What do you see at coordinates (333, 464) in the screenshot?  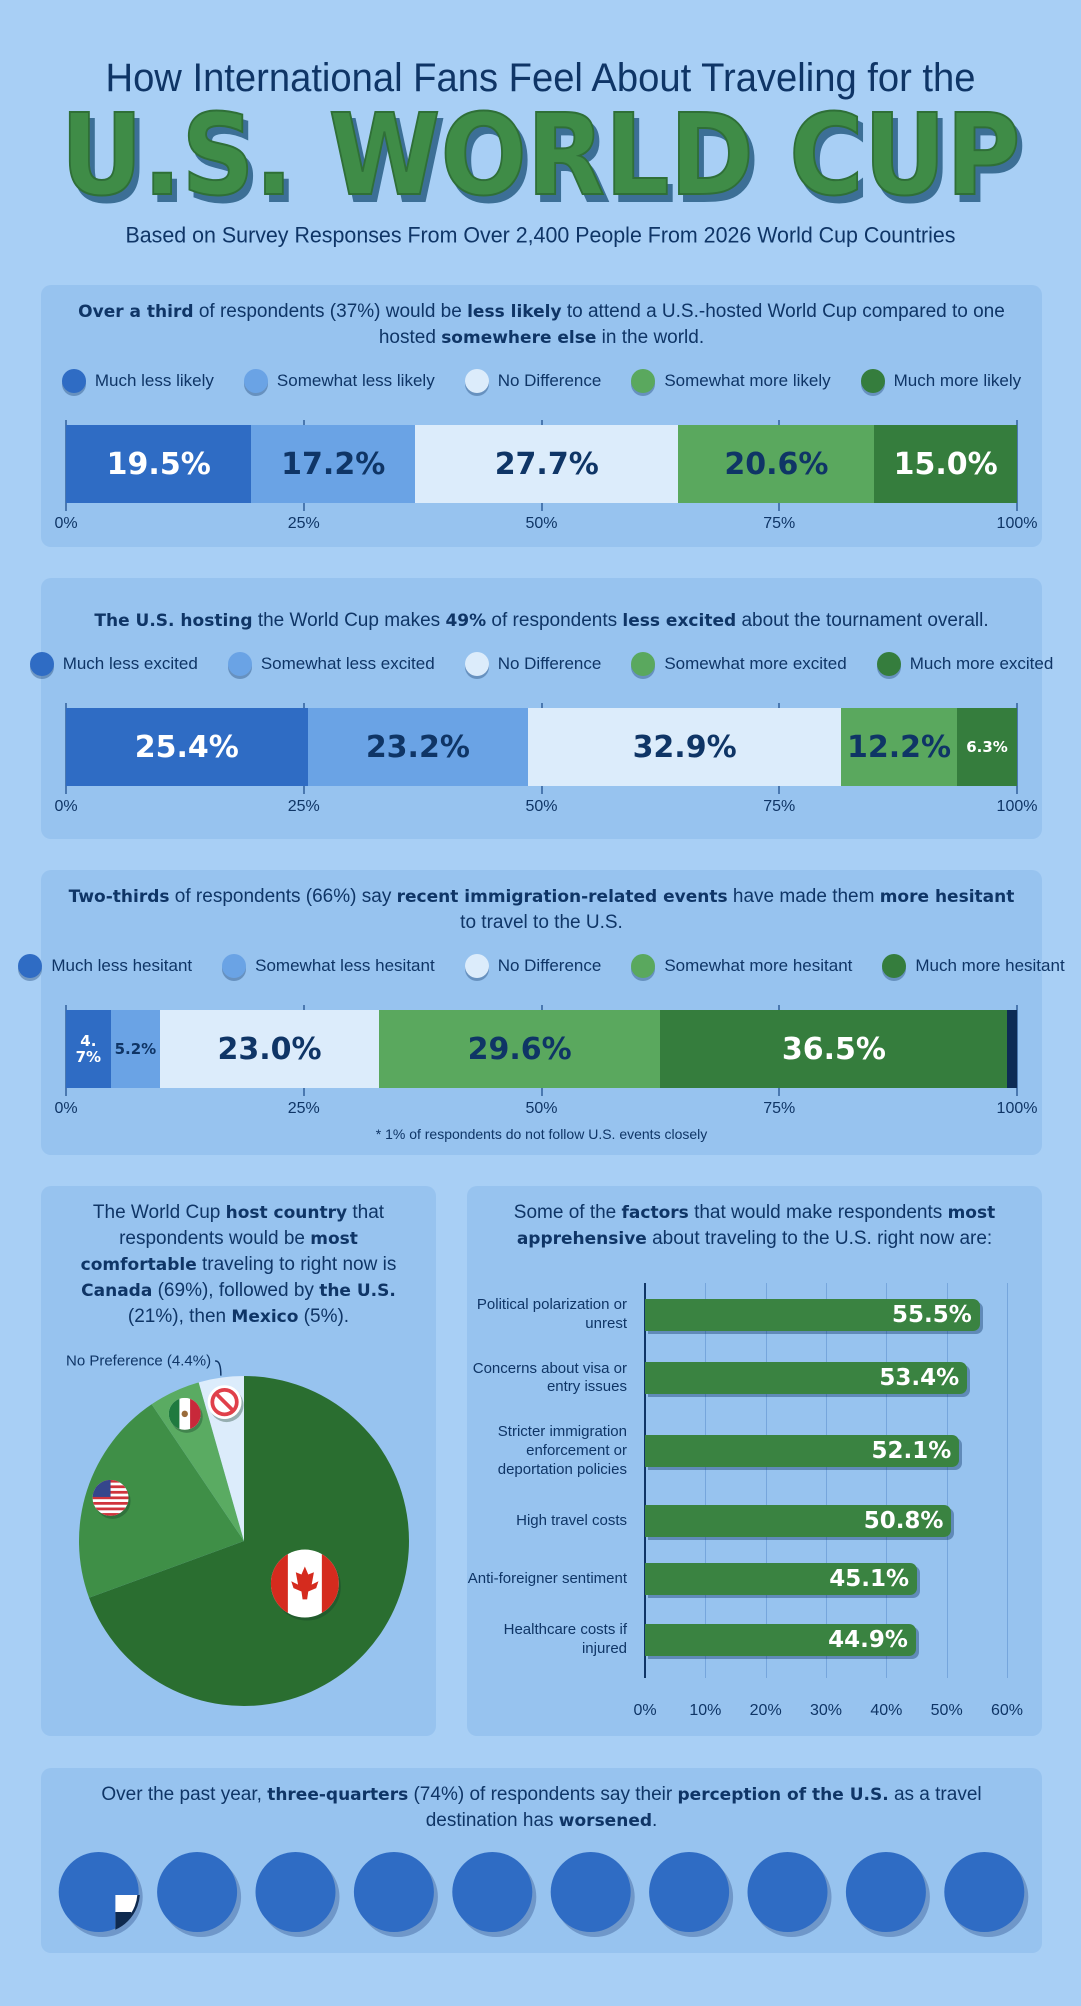 I see `bar-segment: 17.2%` at bounding box center [333, 464].